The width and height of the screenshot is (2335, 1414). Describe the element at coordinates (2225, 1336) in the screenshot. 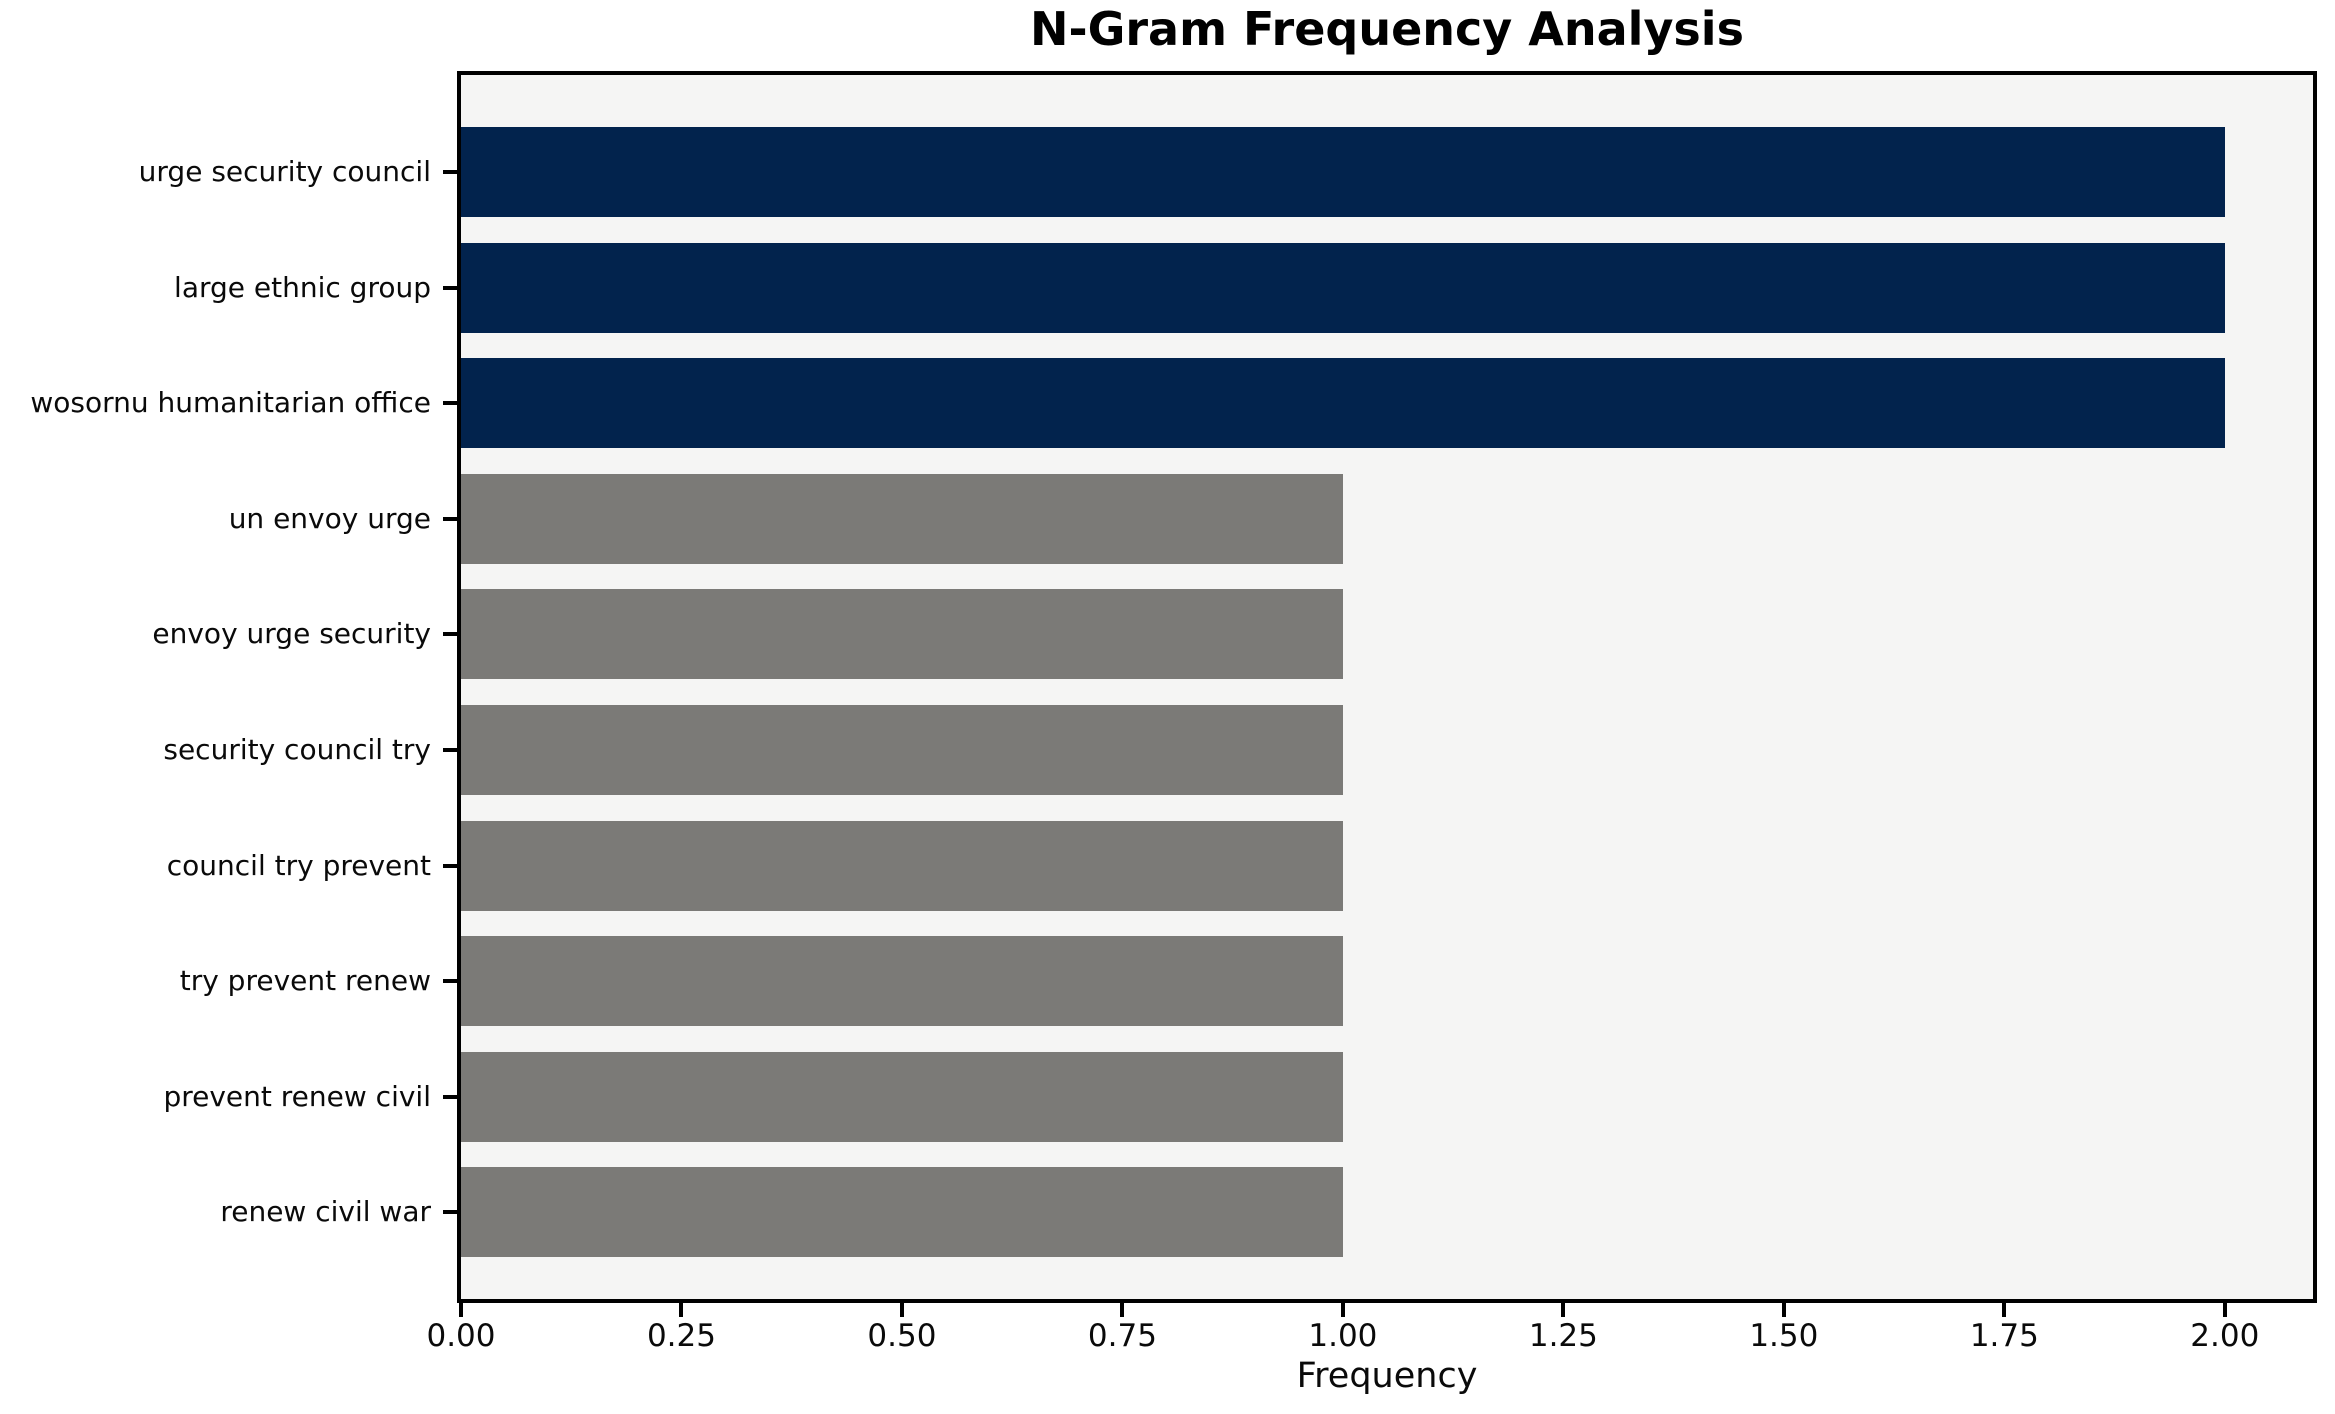

I see `x-tick-label: 2.00` at that location.